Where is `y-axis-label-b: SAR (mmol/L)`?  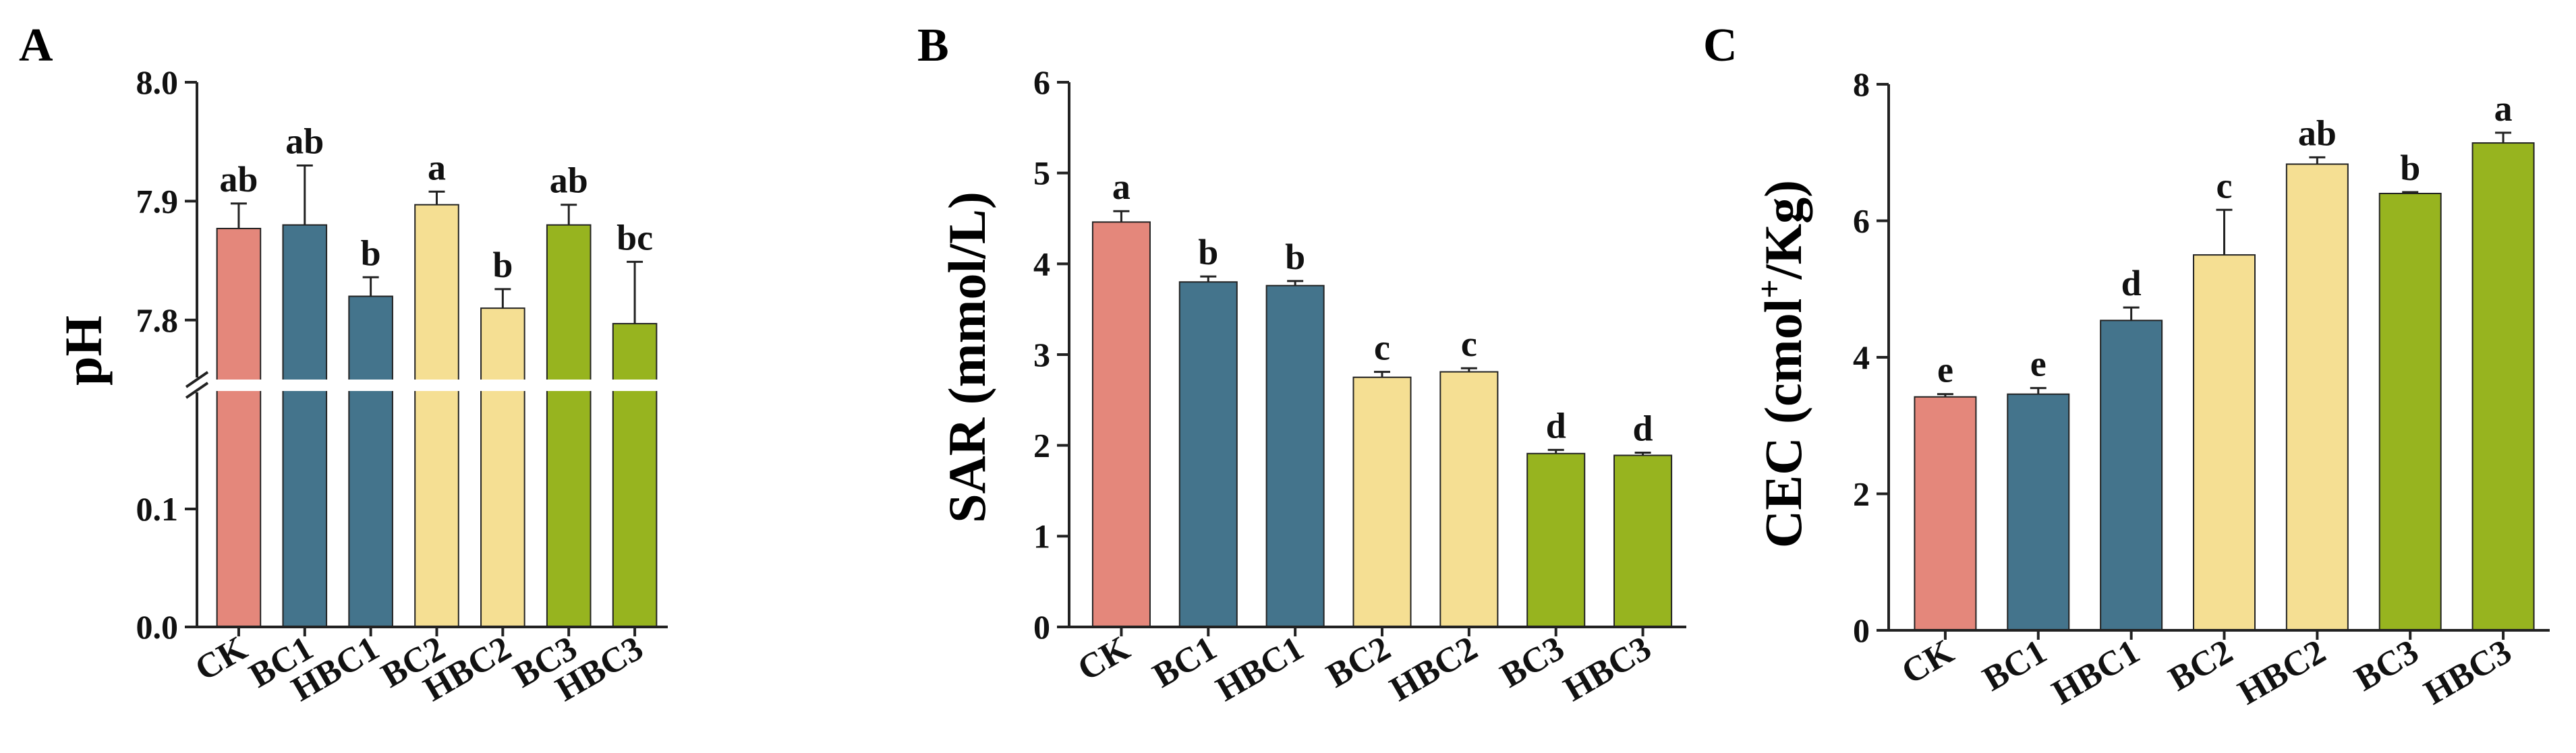
y-axis-label-b: SAR (mmol/L) is located at coordinates (967, 357).